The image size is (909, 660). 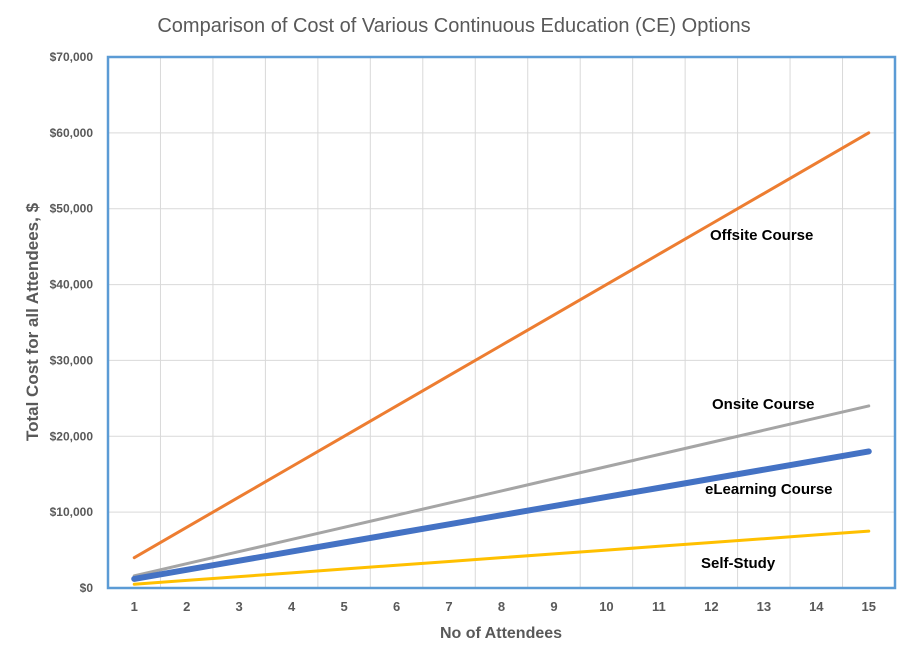 I want to click on x-tick-label: 7, so click(x=448, y=606).